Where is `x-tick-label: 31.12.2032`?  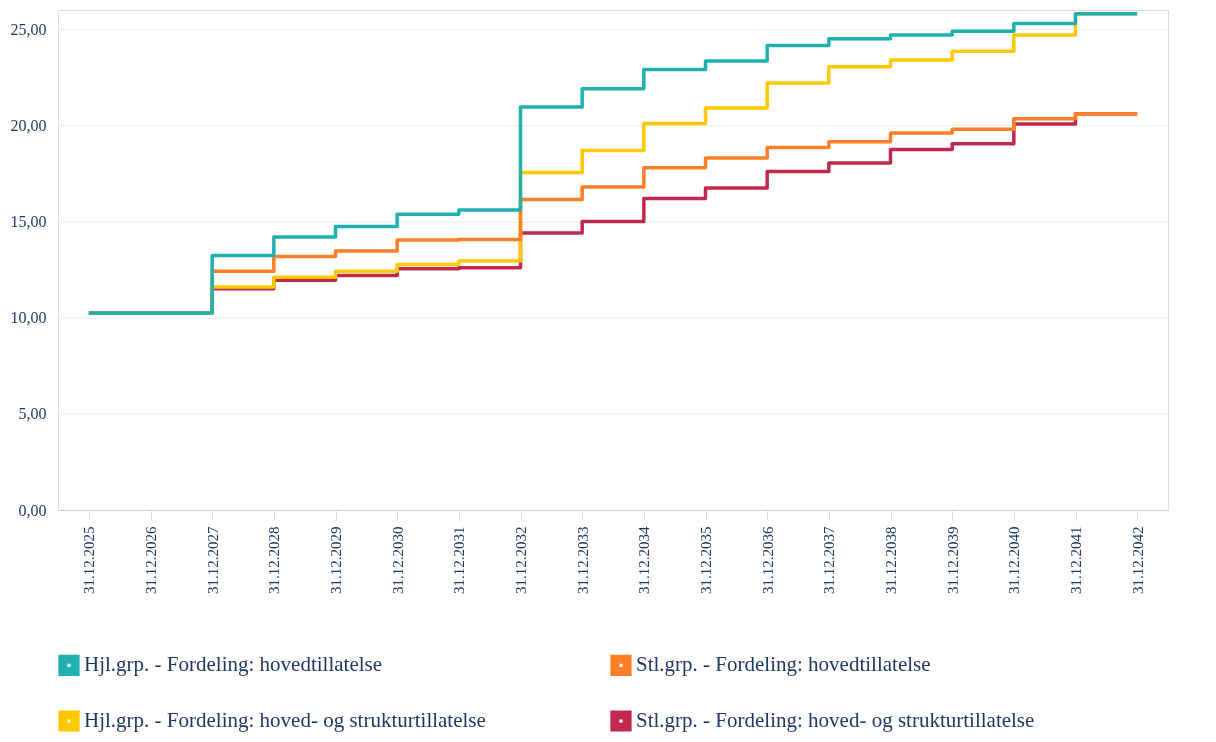 x-tick-label: 31.12.2032 is located at coordinates (521, 560).